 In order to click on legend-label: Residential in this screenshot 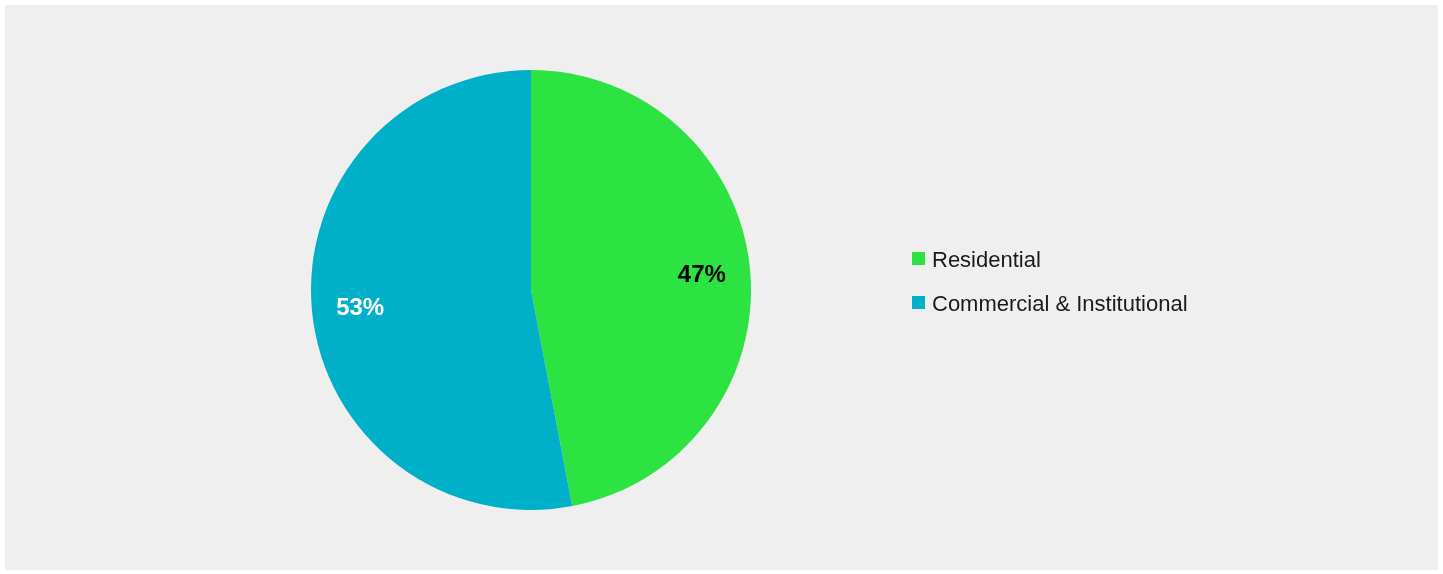, I will do `click(986, 259)`.